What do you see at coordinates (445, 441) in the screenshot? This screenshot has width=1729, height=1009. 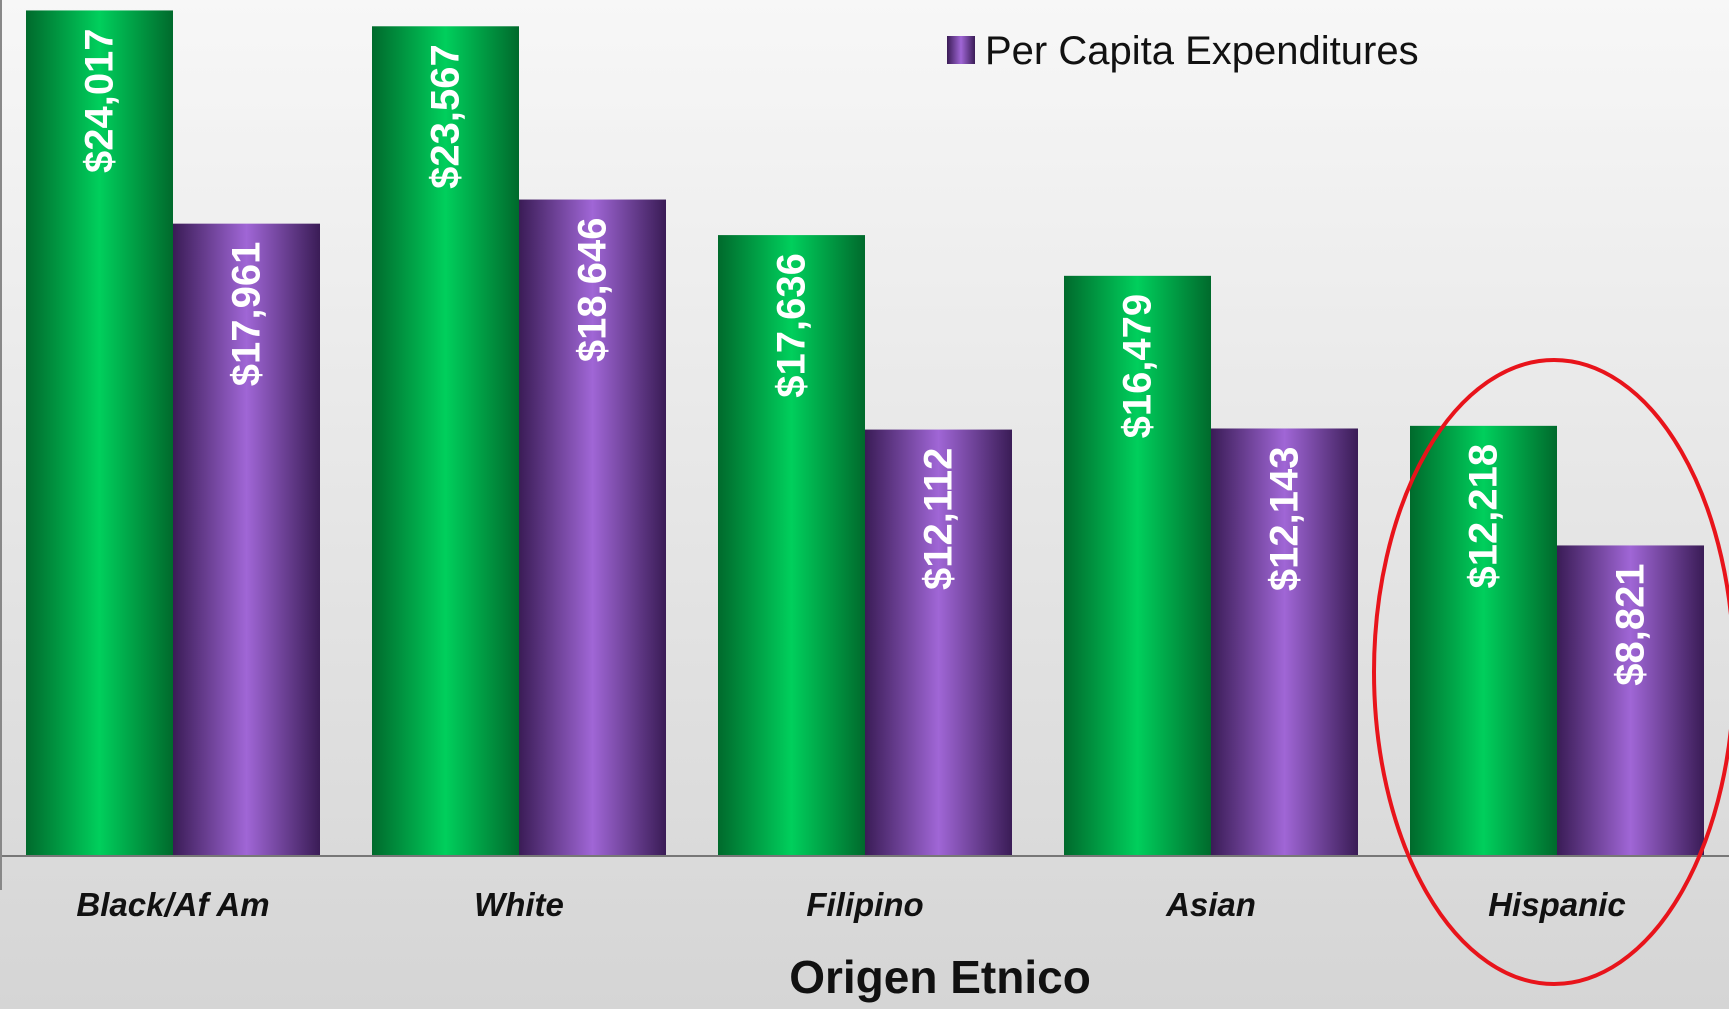 I see `bar-white-green` at bounding box center [445, 441].